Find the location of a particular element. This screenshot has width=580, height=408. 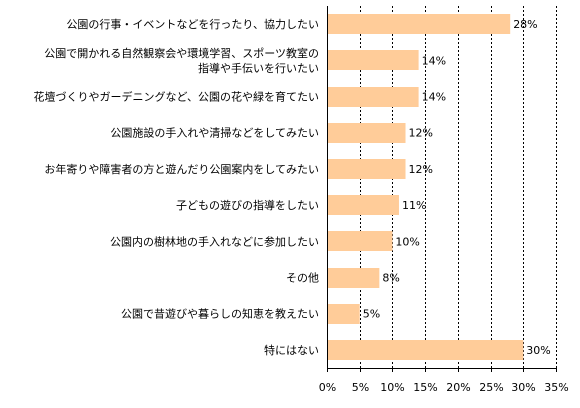

value-label-5: 12% is located at coordinates (421, 169).